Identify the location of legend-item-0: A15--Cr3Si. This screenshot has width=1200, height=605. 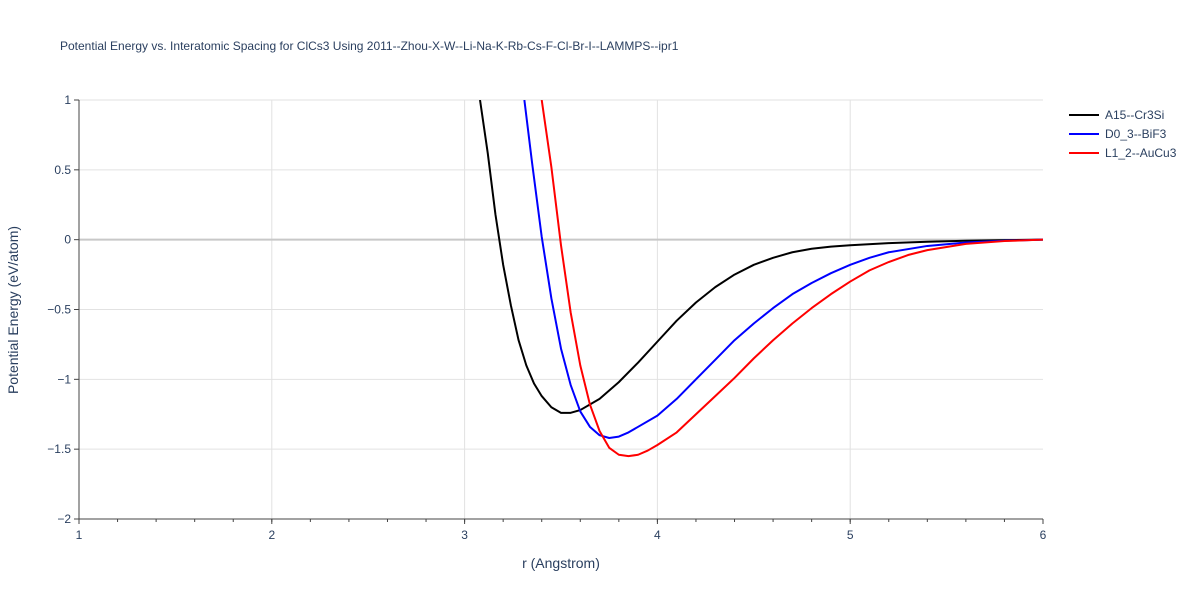
(1116, 115).